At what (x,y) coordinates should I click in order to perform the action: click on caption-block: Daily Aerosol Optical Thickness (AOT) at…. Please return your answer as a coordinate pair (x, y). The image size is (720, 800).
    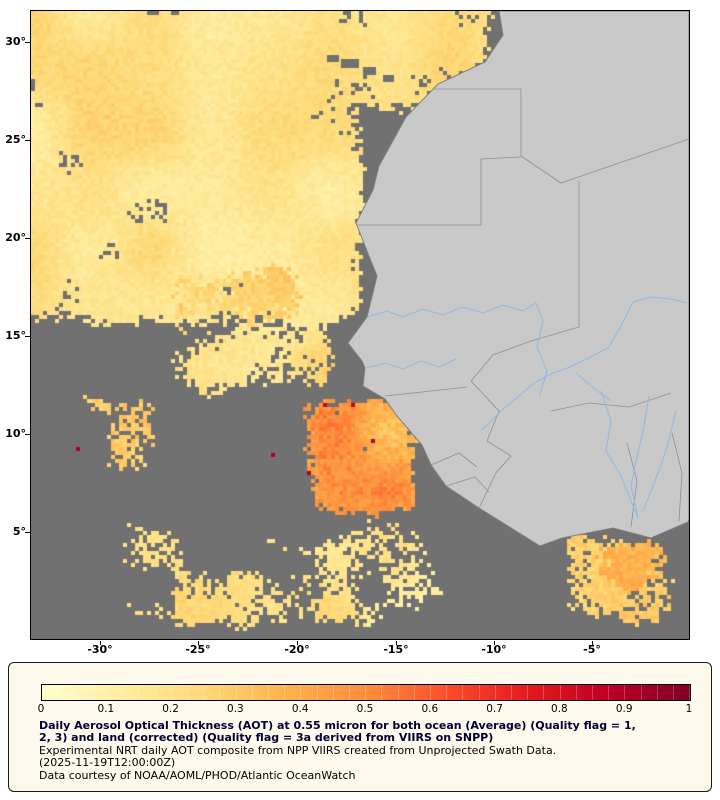
    Looking at the image, I should click on (371, 750).